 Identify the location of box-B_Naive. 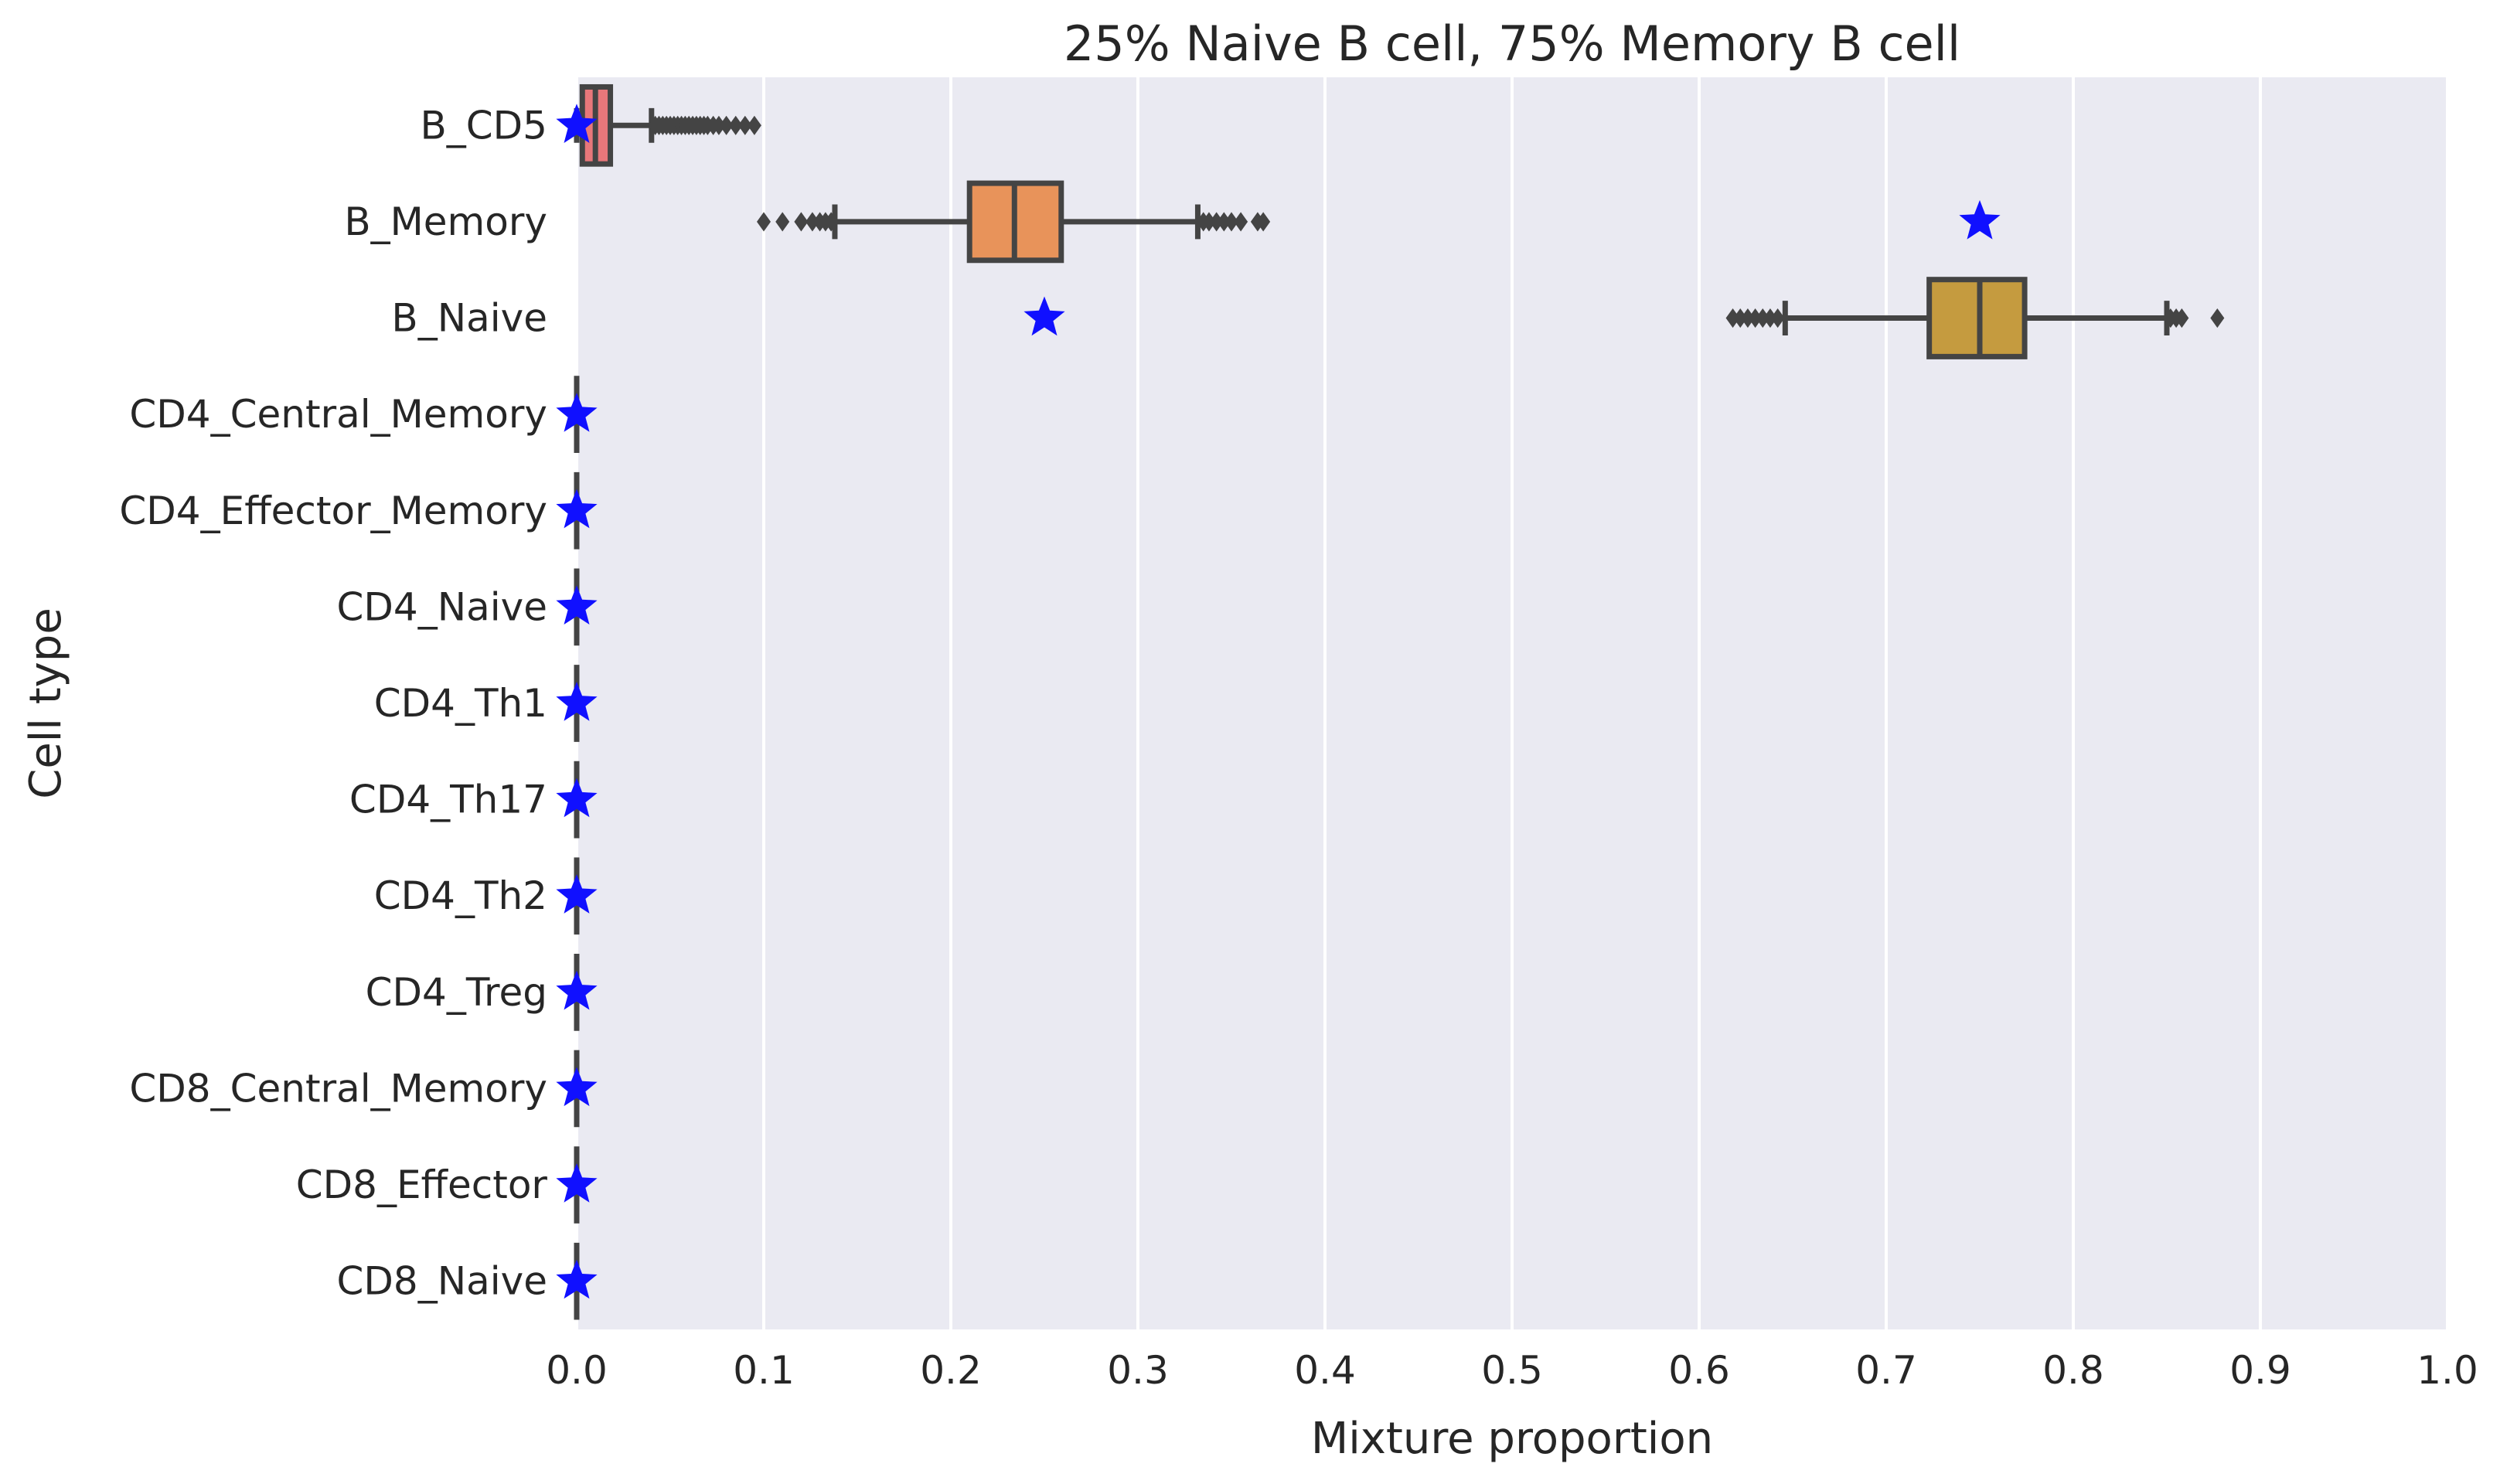
(1975, 318).